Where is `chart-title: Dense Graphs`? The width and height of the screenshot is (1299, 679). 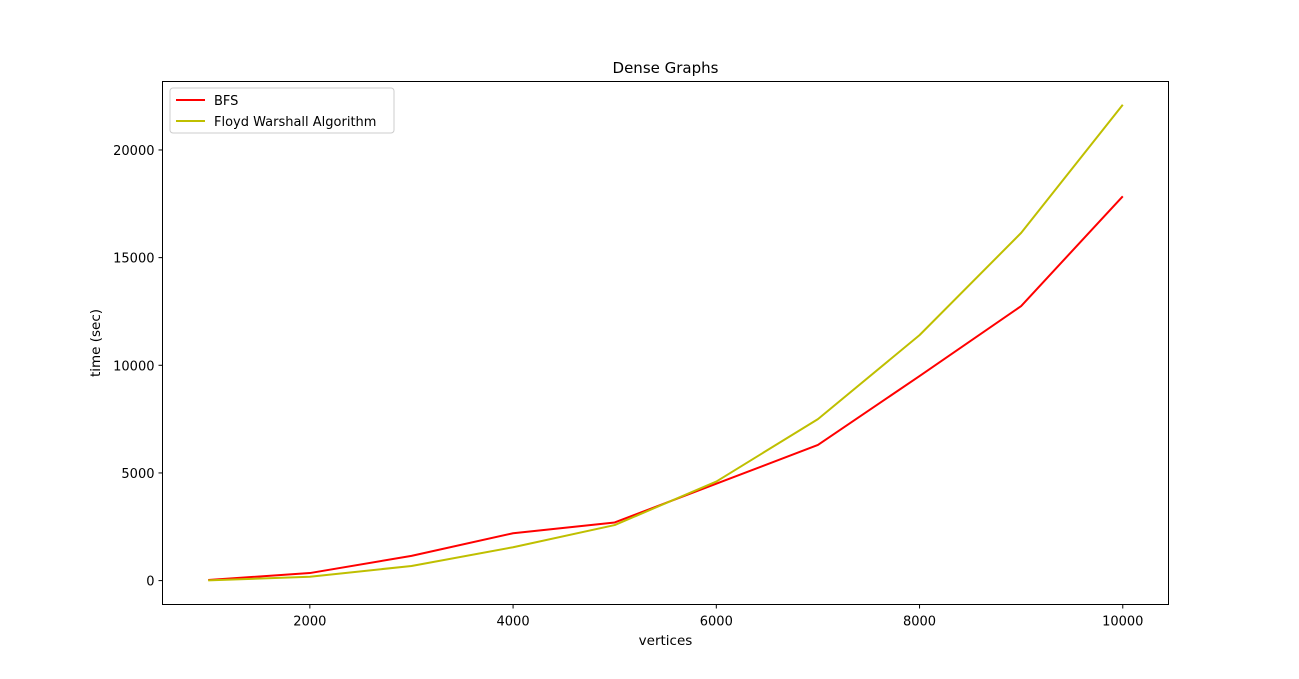
chart-title: Dense Graphs is located at coordinates (666, 68).